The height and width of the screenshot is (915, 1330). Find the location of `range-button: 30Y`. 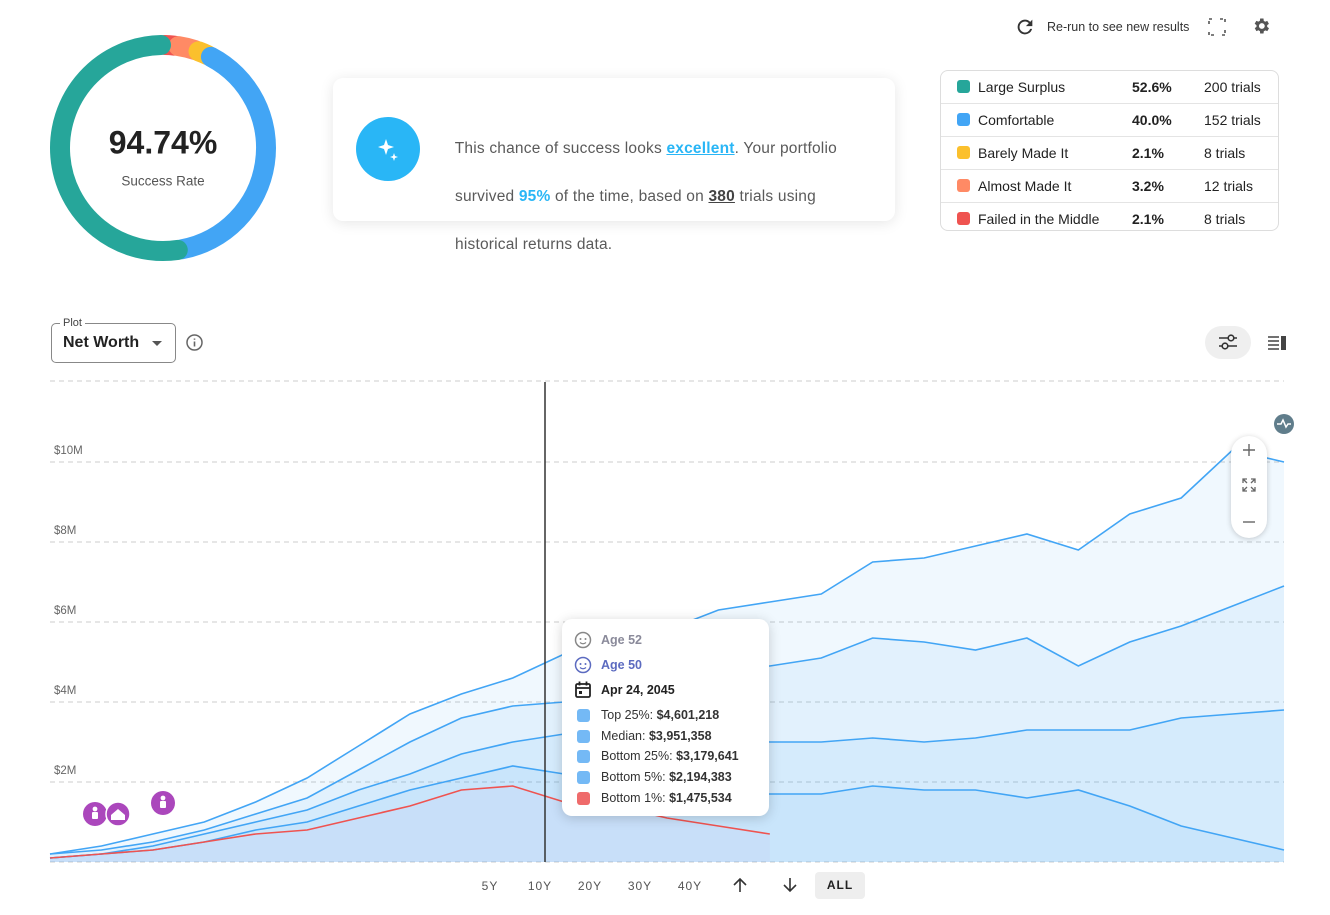

range-button: 30Y is located at coordinates (640, 886).